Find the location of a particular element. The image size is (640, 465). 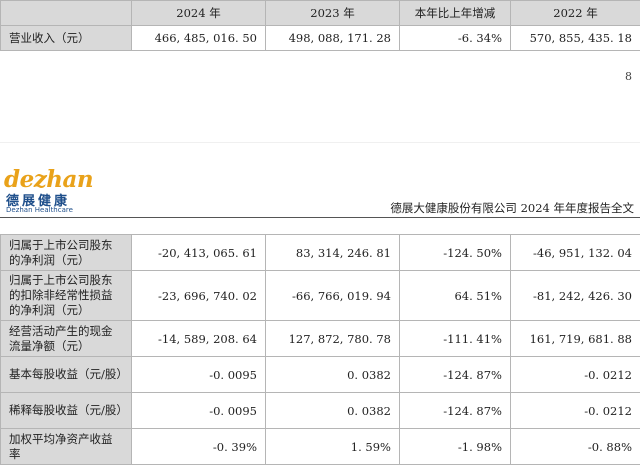

table-header-row: 2024 年 2023 年 本年比上年增减 2022 年 is located at coordinates (320, 13).